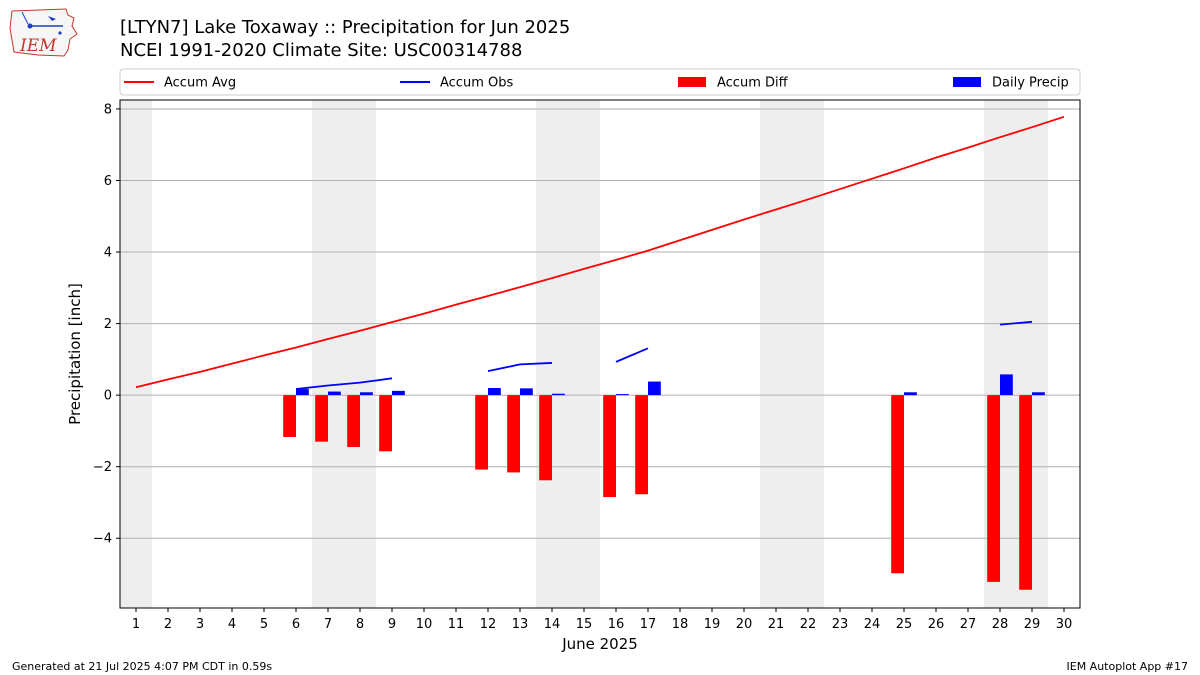 The image size is (1200, 675). What do you see at coordinates (1030, 83) in the screenshot?
I see `legend-label: Daily Precip` at bounding box center [1030, 83].